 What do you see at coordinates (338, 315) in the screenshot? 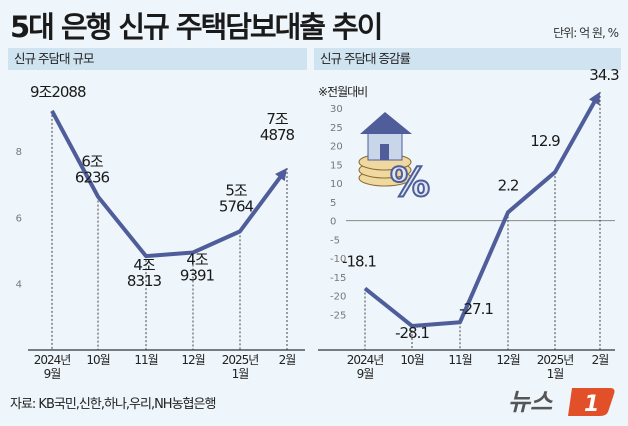
I see `y-tick-label: -25` at bounding box center [338, 315].